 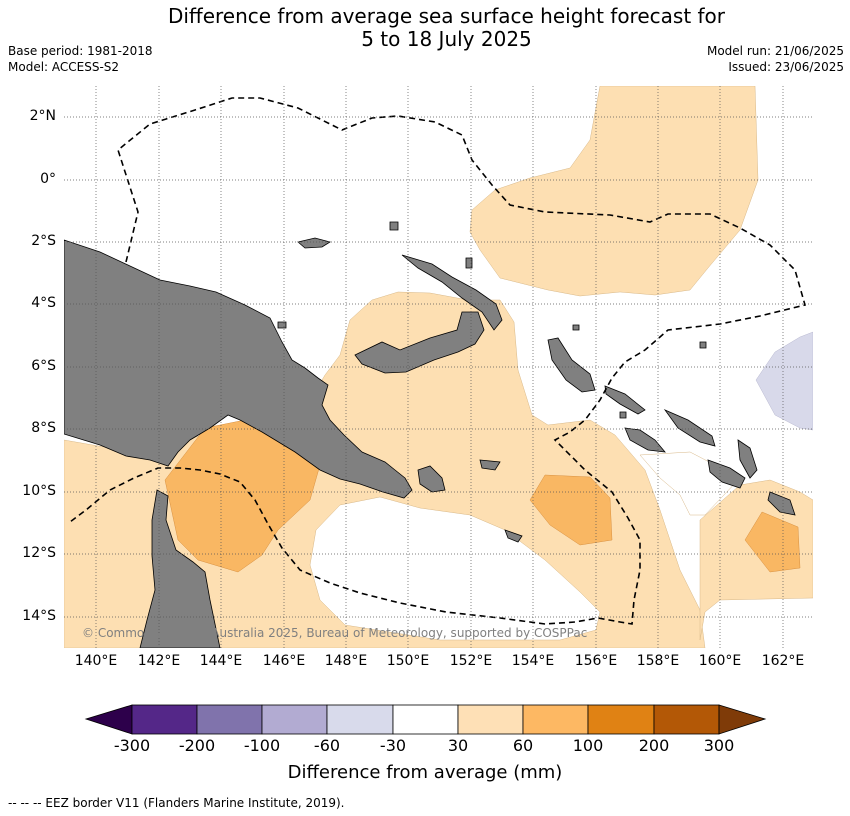 What do you see at coordinates (419, 342) in the screenshot?
I see `land-new-britain` at bounding box center [419, 342].